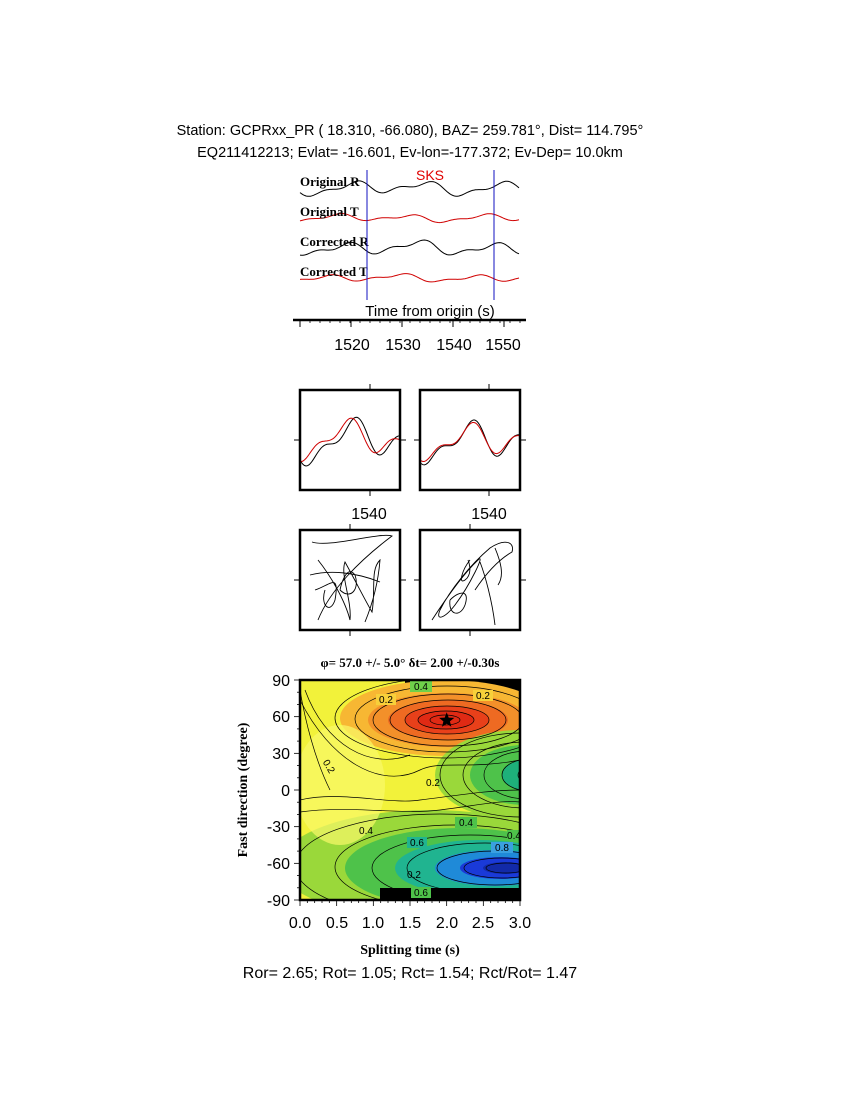  What do you see at coordinates (350, 580) in the screenshot?
I see `particle-motion-left` at bounding box center [350, 580].